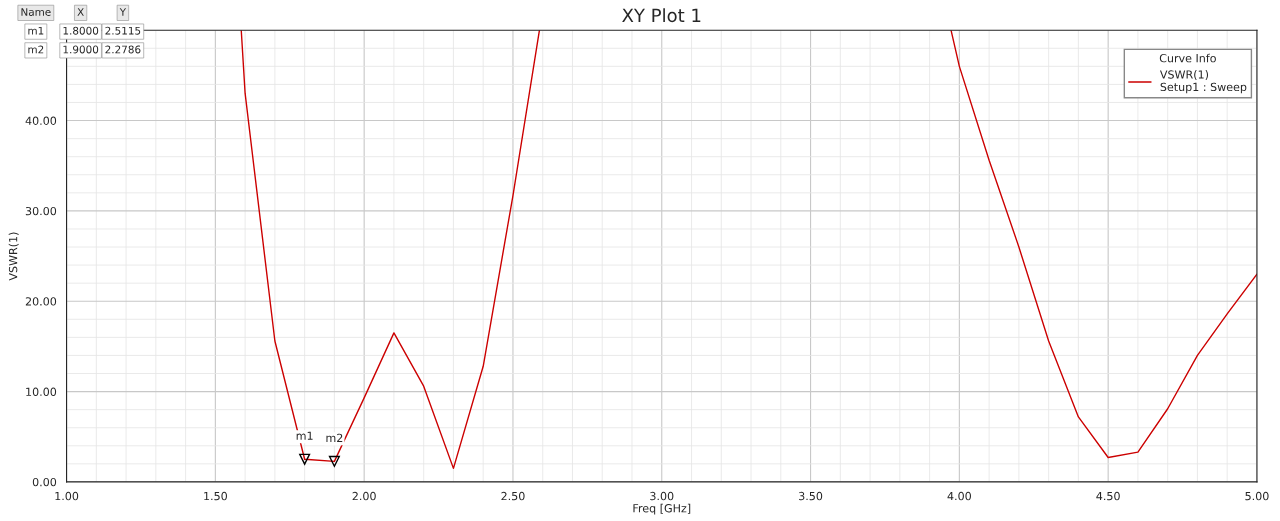 The image size is (1280, 521). Describe the element at coordinates (1203, 82) in the screenshot. I see `legend-label: VSWR(1) Setup1 : Sweep` at that location.